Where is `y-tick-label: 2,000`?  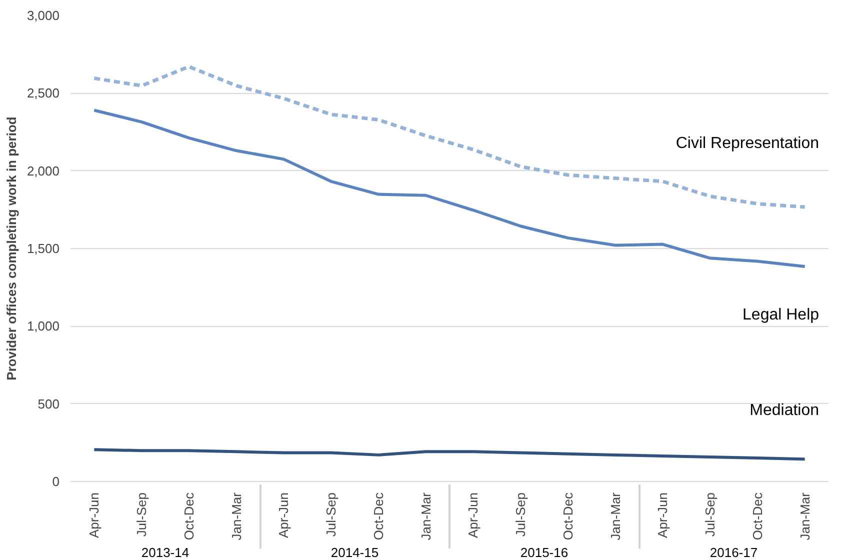
y-tick-label: 2,000 is located at coordinates (43, 170).